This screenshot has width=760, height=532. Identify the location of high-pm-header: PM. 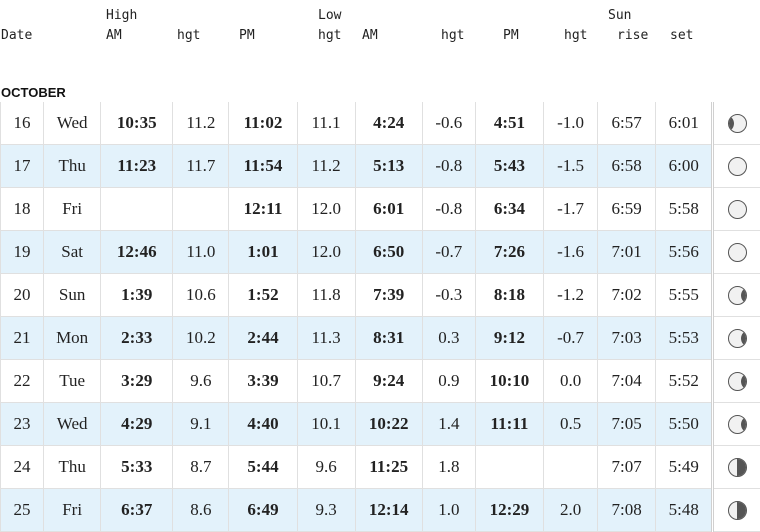
(247, 36).